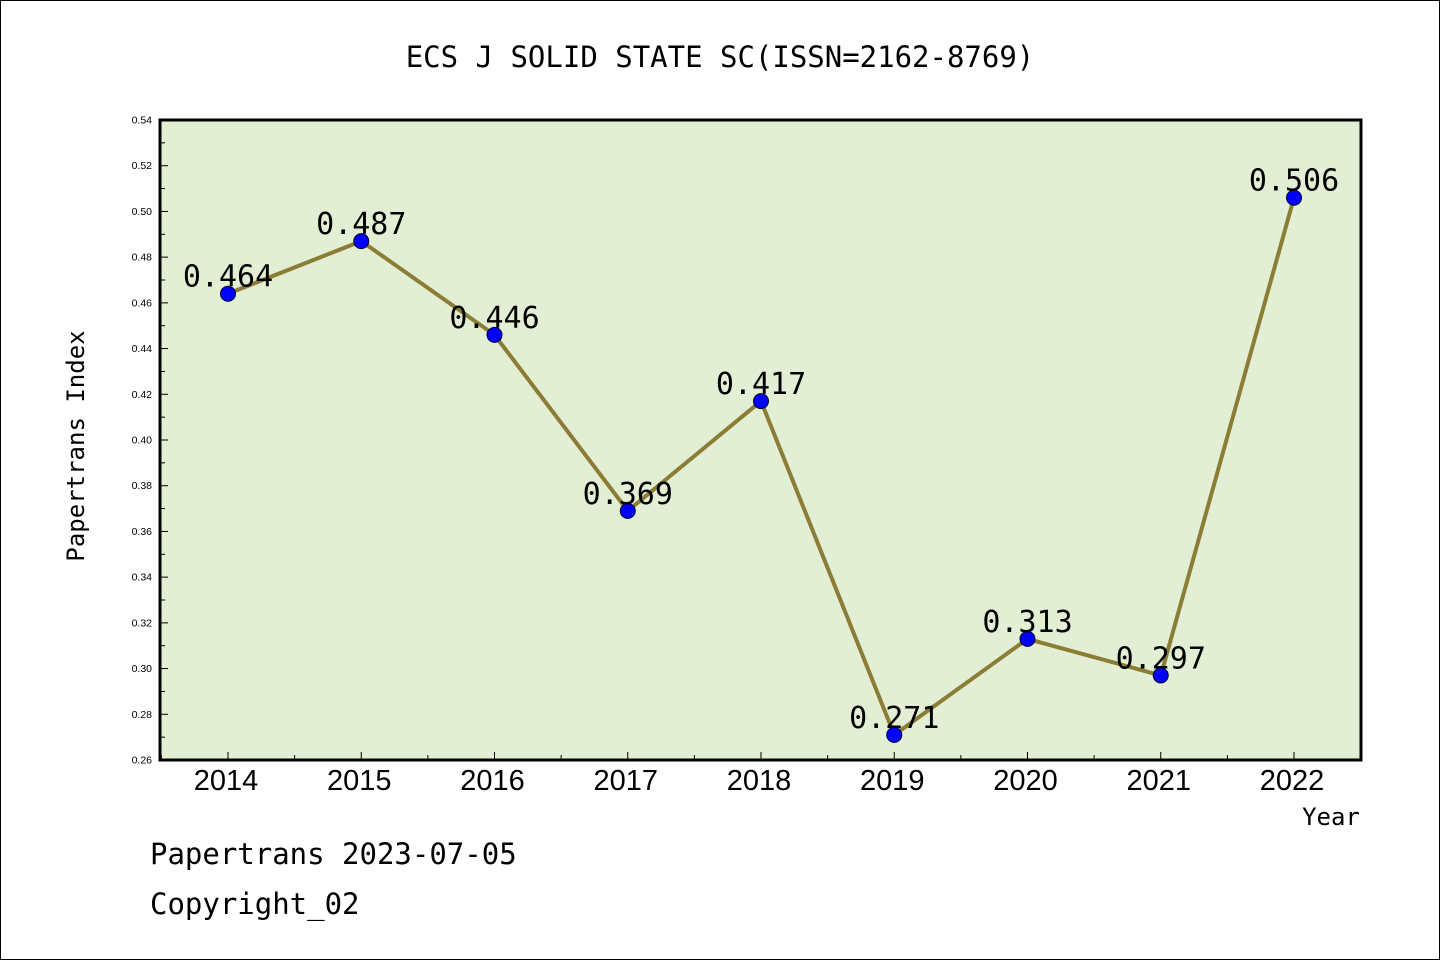 Image resolution: width=1440 pixels, height=960 pixels. What do you see at coordinates (494, 318) in the screenshot?
I see `data-label: 0.446` at bounding box center [494, 318].